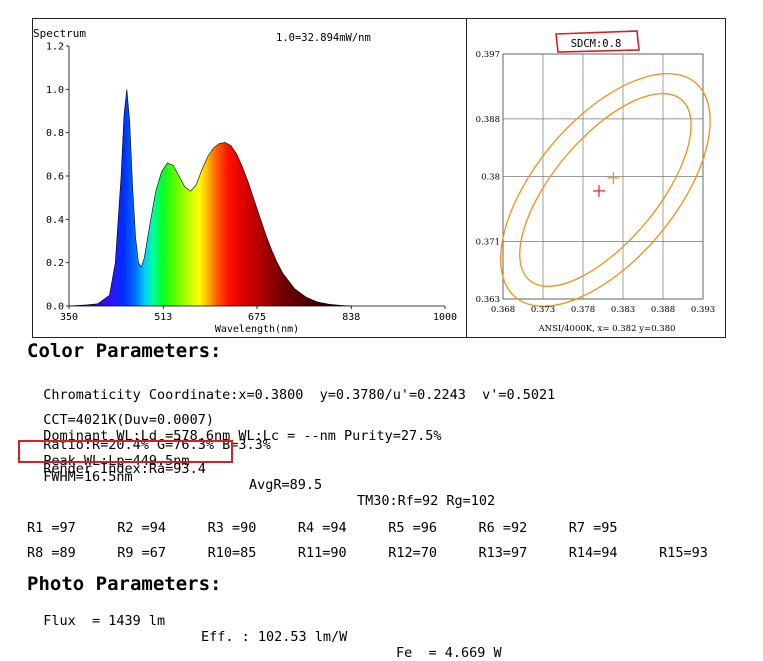  I want to click on spectrum-ytick-label: 0.6, so click(55, 177).